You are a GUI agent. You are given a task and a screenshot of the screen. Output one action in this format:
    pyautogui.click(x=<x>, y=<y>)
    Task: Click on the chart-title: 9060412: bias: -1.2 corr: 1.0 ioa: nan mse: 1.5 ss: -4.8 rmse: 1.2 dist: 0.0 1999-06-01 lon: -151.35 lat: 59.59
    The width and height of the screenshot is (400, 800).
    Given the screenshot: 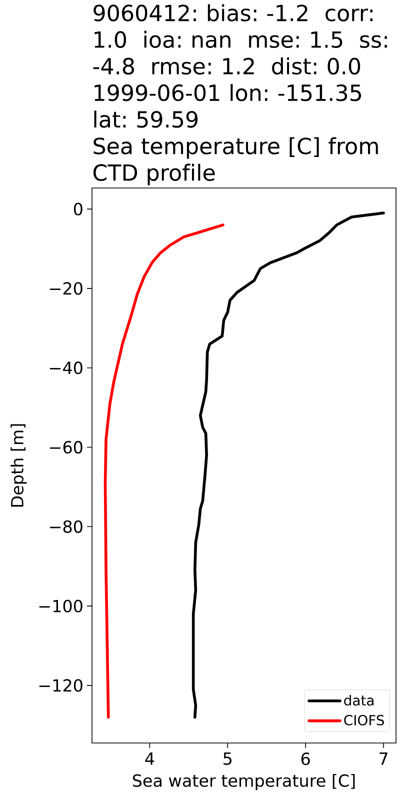 What is the action you would take?
    pyautogui.click(x=240, y=66)
    